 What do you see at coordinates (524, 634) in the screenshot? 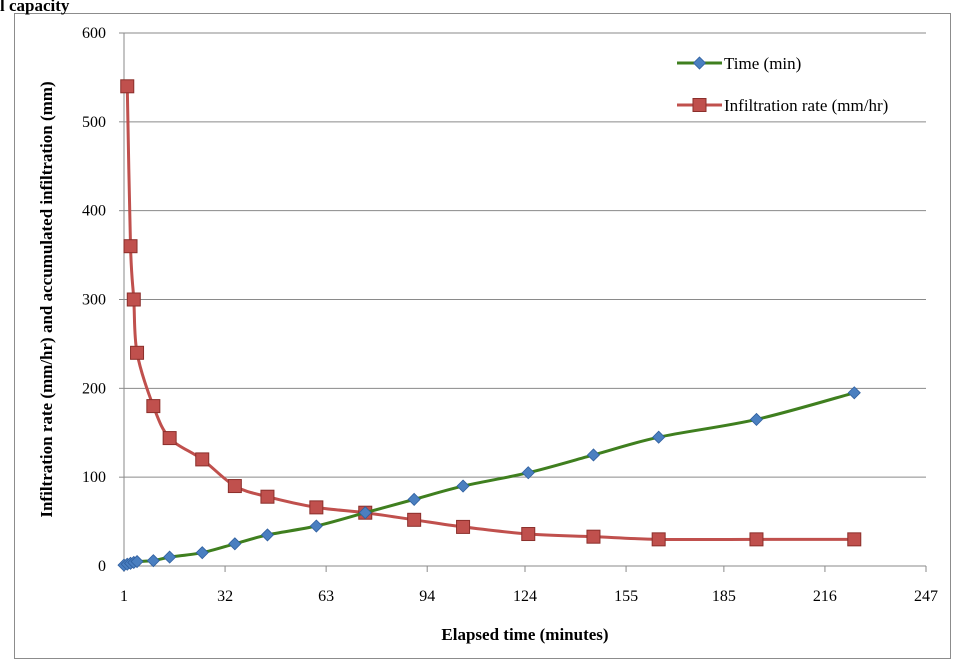
I see `x-axis-title: Elapsed time (minutes)` at bounding box center [524, 634].